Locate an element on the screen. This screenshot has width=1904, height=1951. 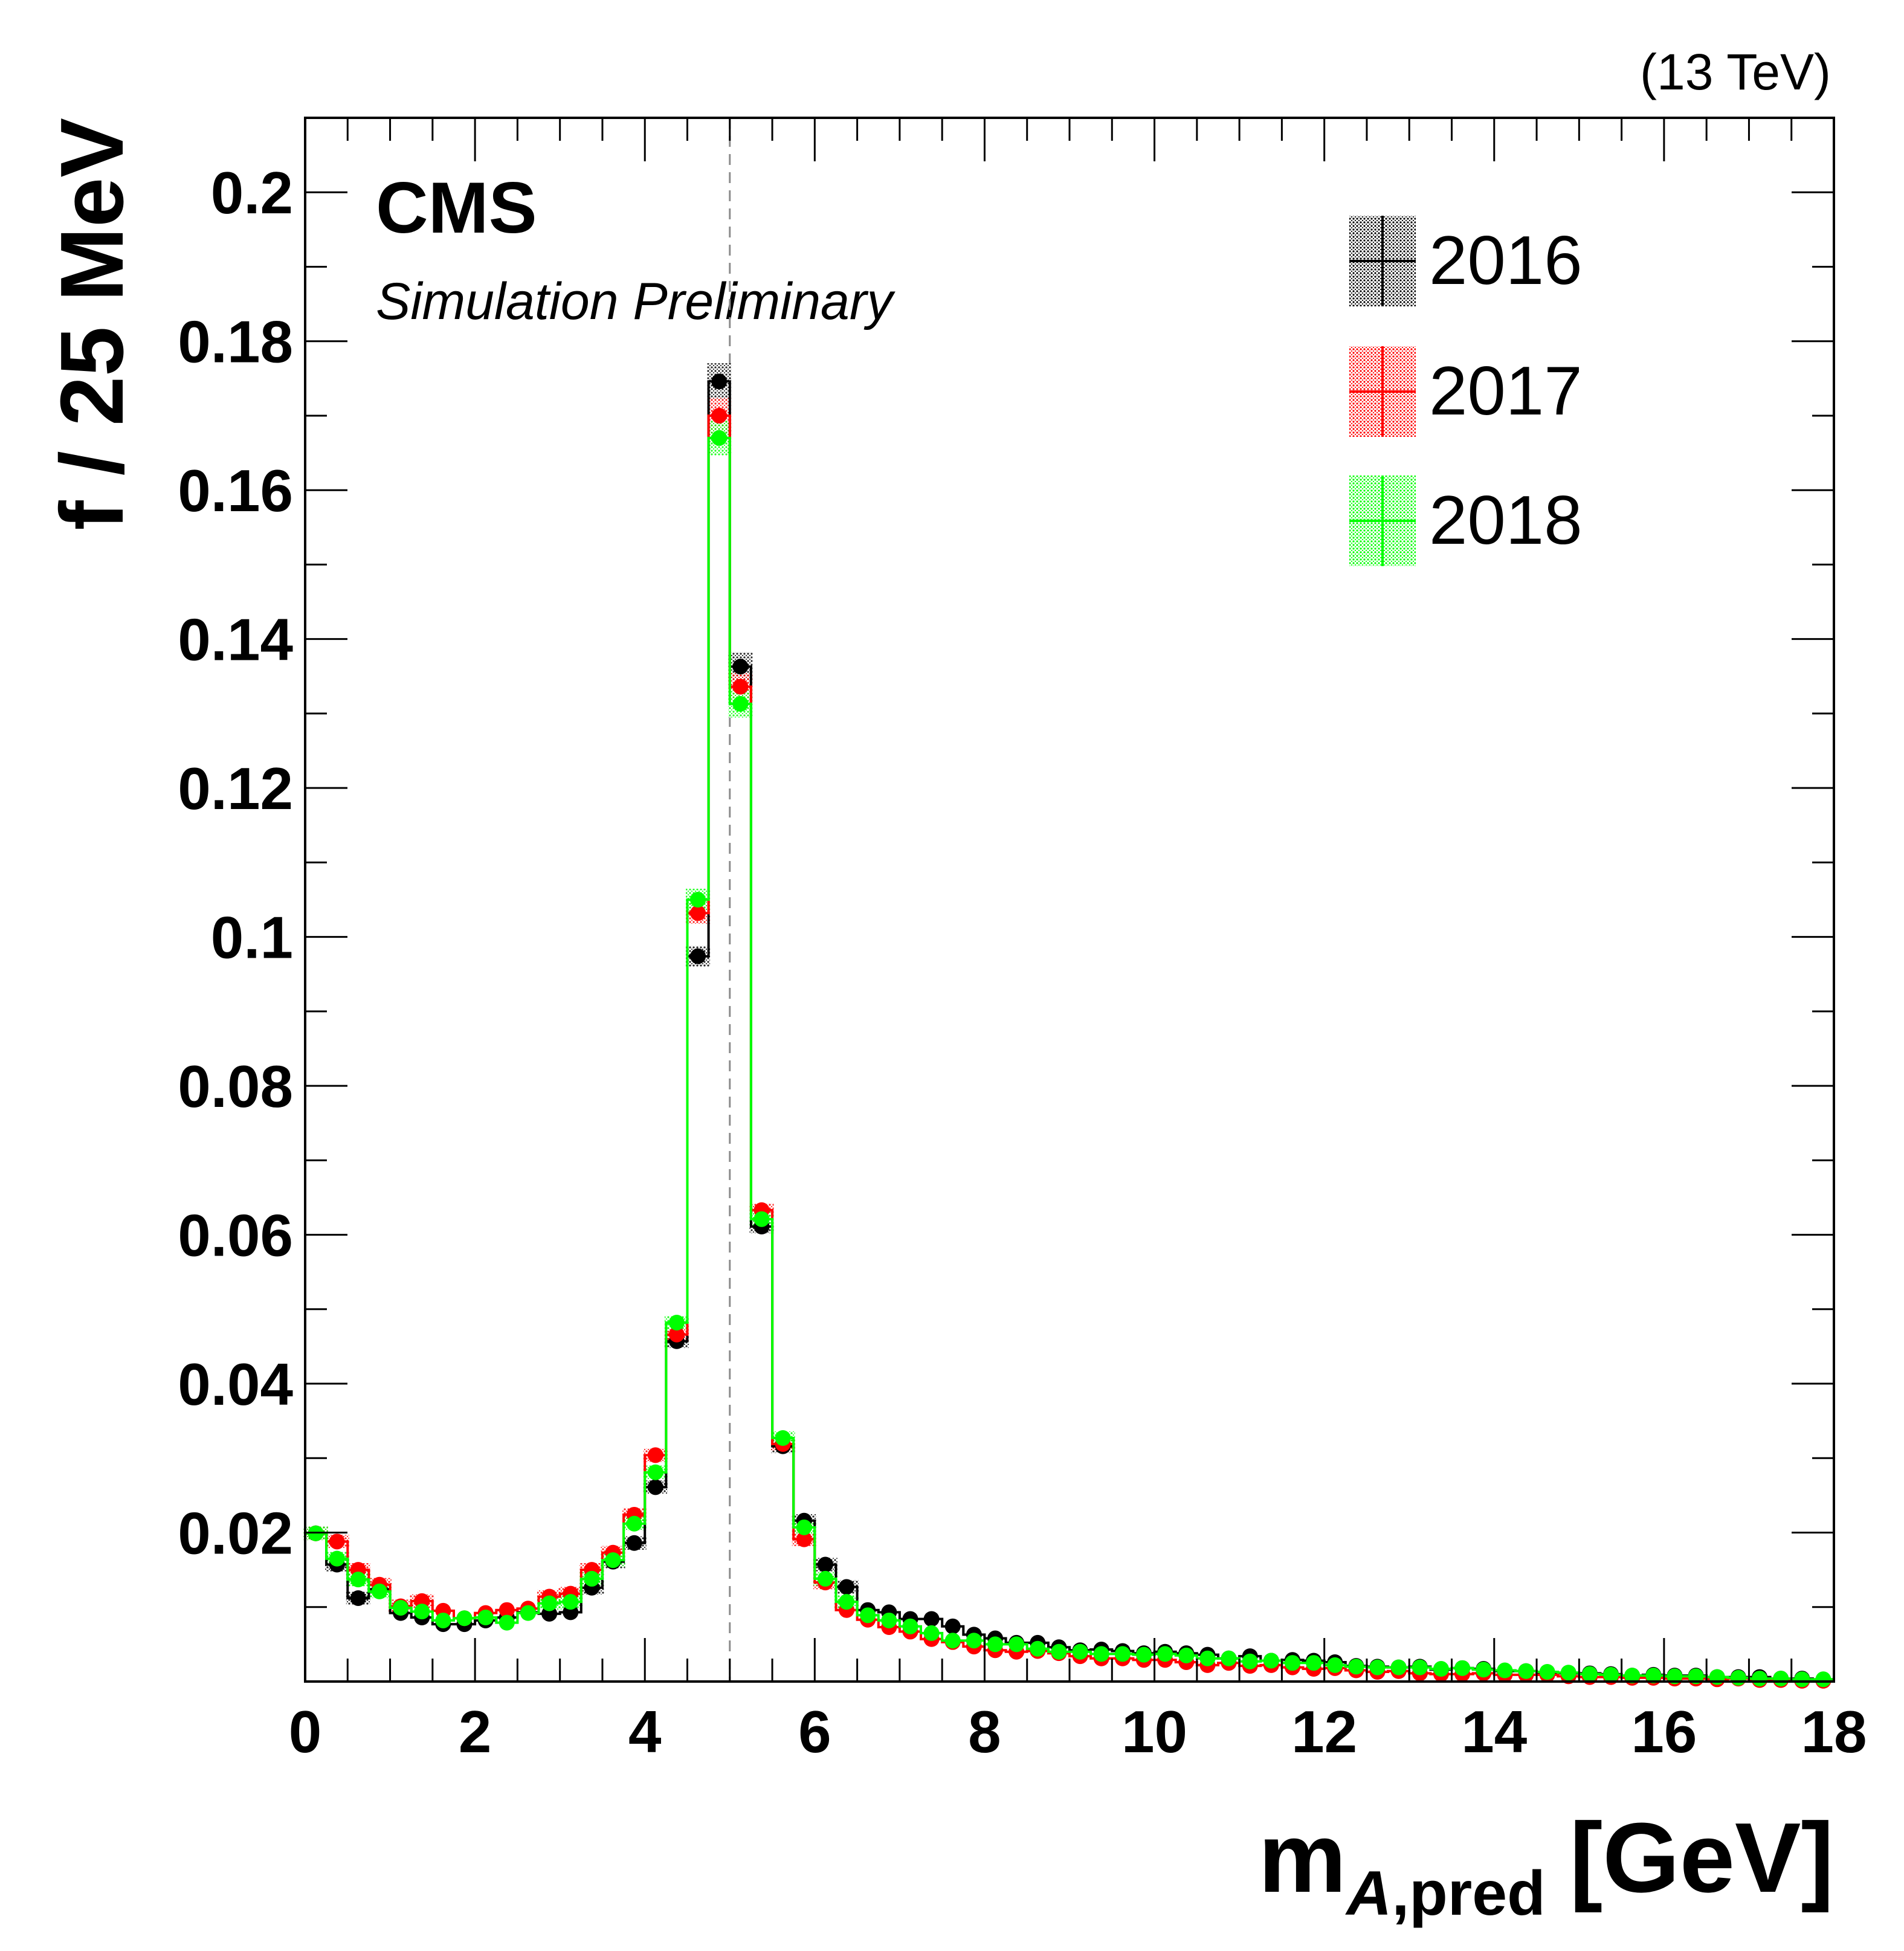
legend-label: 2016 is located at coordinates (1506, 260).